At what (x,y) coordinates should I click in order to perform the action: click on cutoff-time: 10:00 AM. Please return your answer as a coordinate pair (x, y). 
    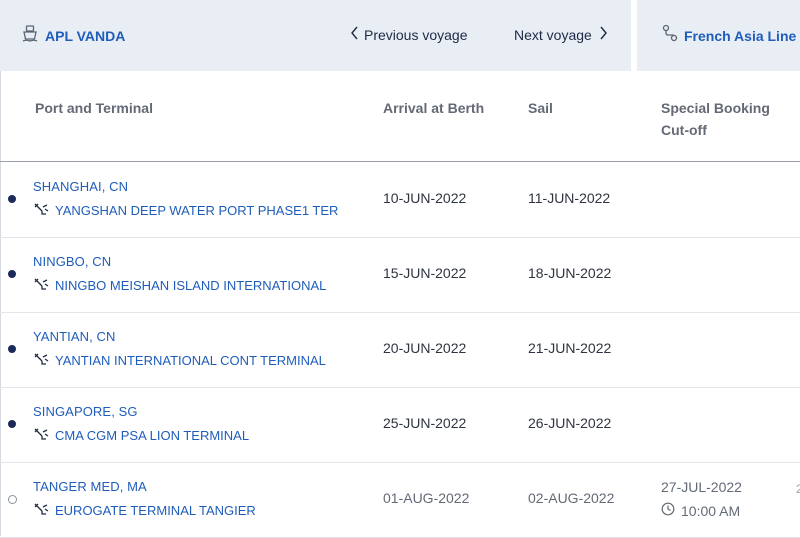
    Looking at the image, I should click on (700, 510).